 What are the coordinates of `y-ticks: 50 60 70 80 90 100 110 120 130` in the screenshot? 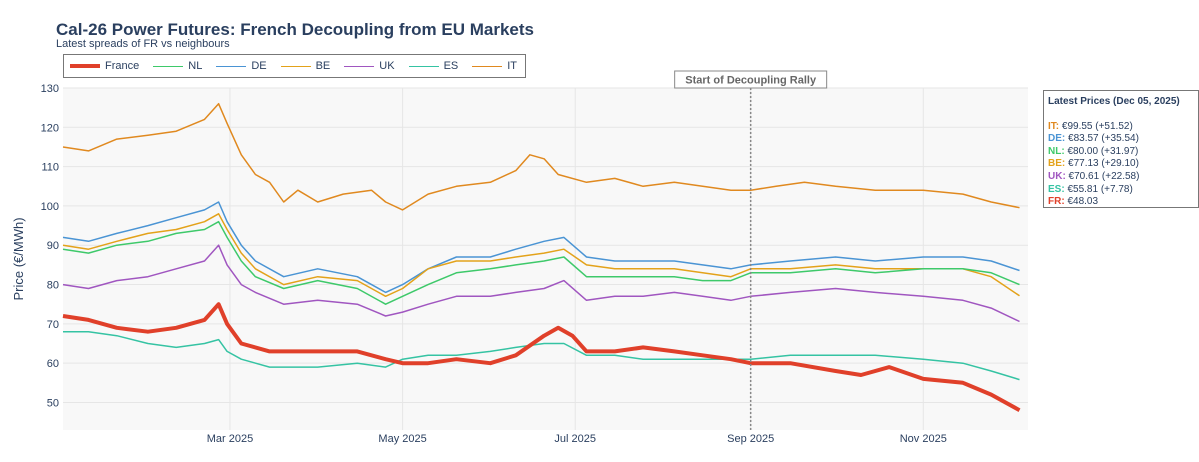 It's located at (50, 246).